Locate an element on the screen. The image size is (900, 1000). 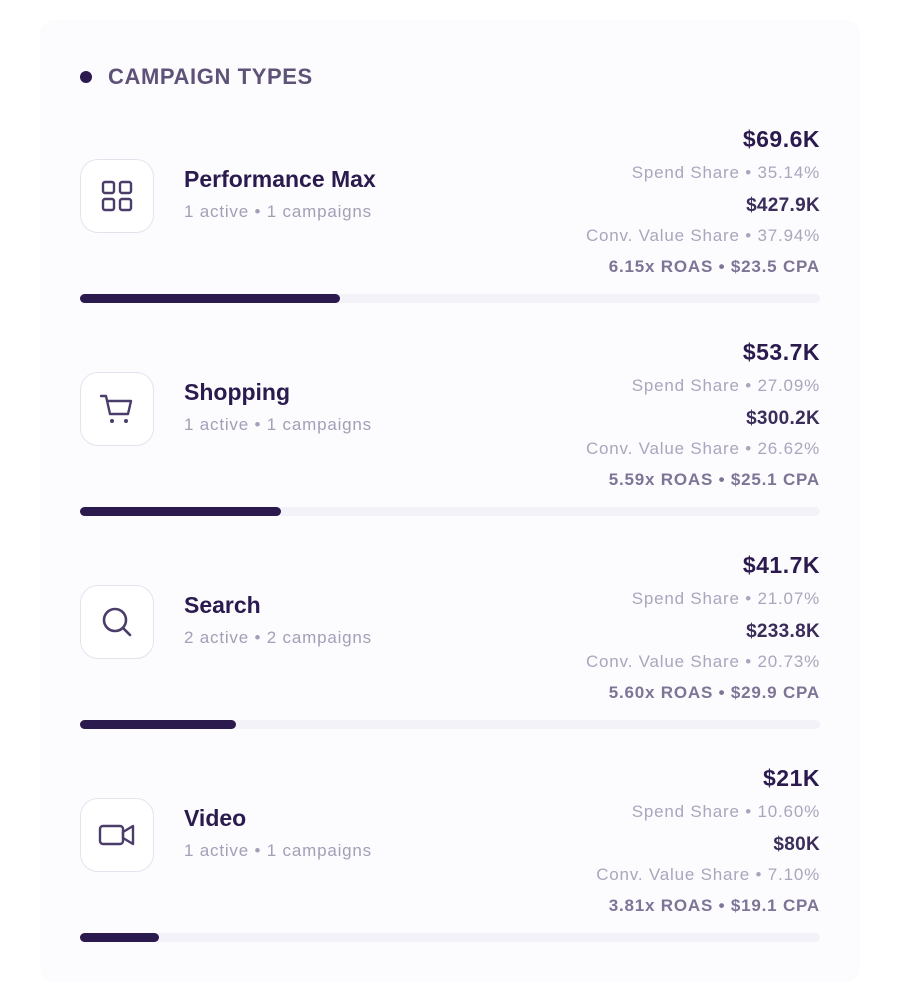
conv-value-share: Conv. Value Share • 20.73% is located at coordinates (702, 661).